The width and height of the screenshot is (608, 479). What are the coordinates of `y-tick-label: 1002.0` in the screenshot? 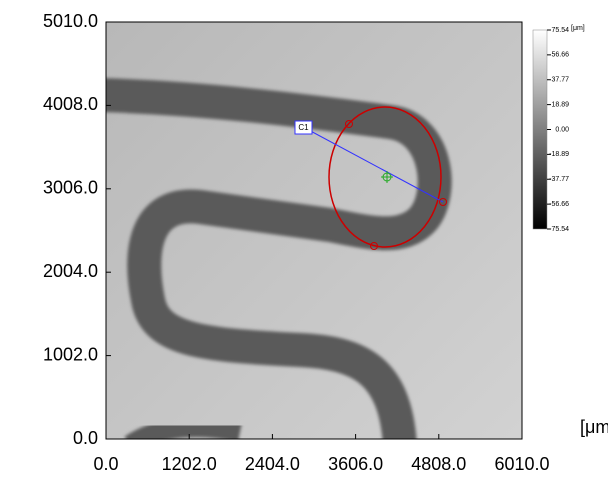 It's located at (70, 354).